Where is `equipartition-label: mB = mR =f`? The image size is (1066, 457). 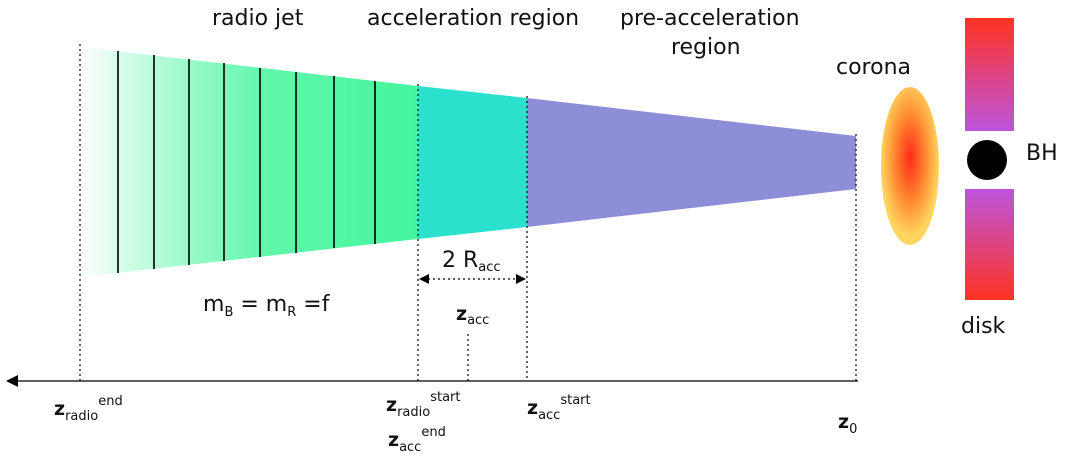 equipartition-label: mB = mR =f is located at coordinates (267, 306).